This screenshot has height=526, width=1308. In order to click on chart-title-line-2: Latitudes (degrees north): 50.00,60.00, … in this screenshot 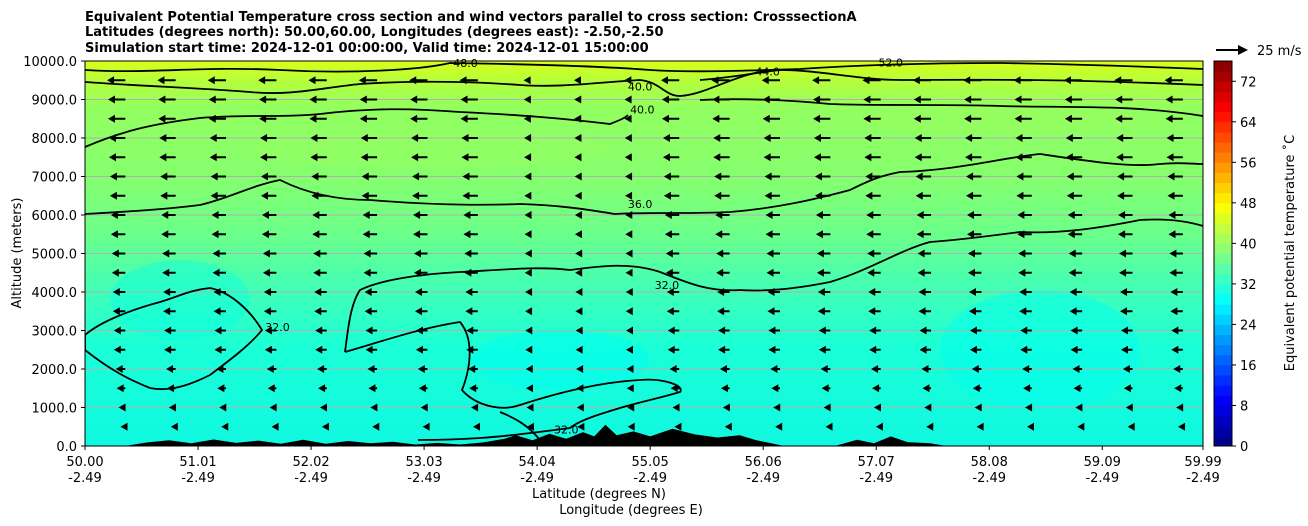, I will do `click(374, 32)`.